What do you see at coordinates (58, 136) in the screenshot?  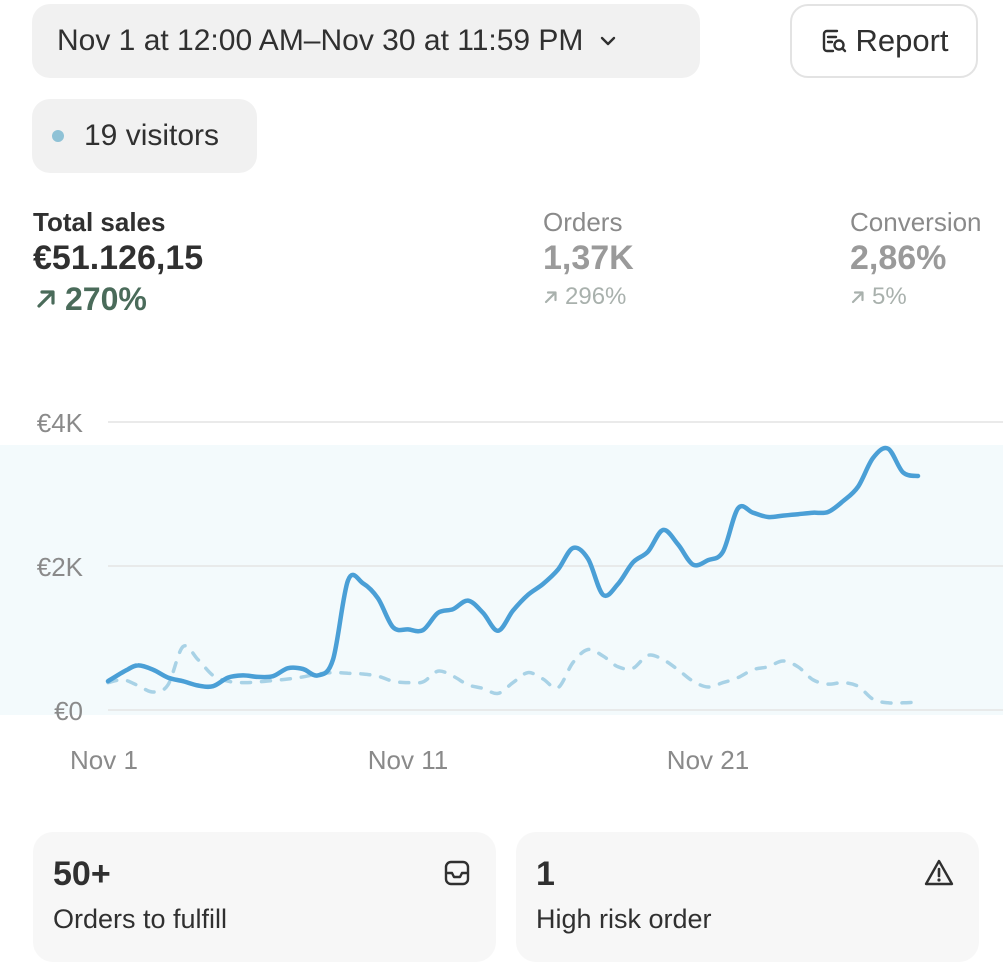 I see `visitors-dot-icon` at bounding box center [58, 136].